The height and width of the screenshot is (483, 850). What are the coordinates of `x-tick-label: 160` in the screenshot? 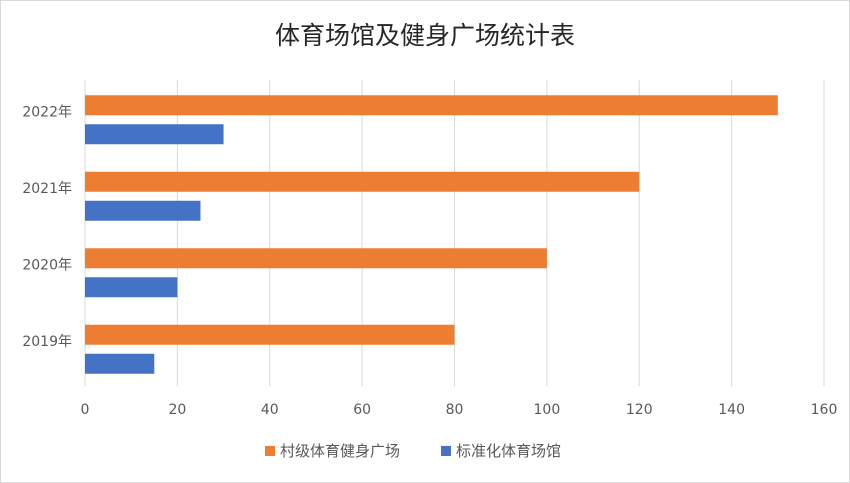 It's located at (824, 410).